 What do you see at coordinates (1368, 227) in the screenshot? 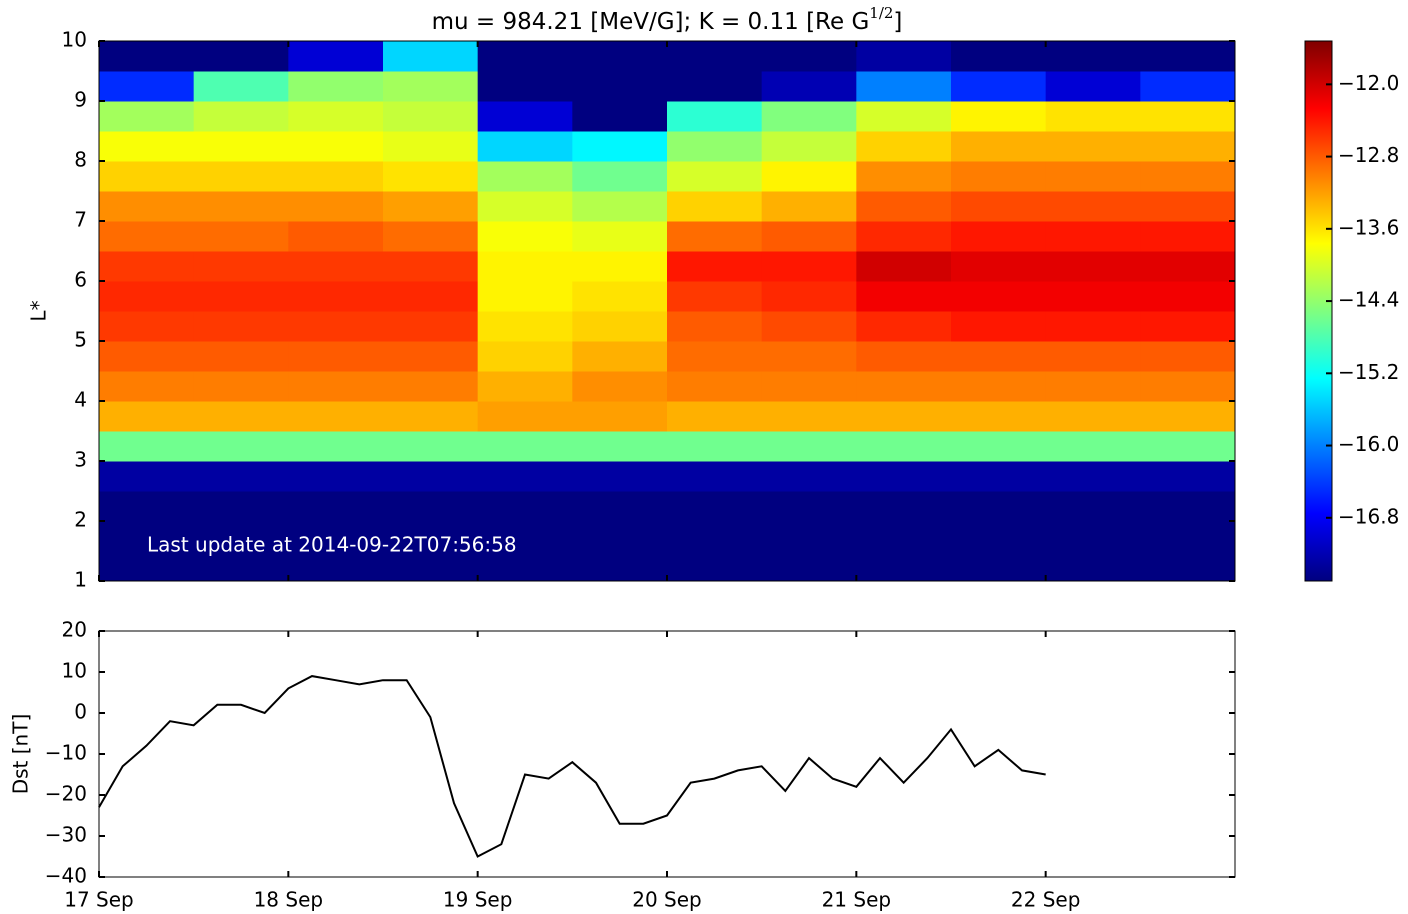
I see `colorbar-tick-label: −13.6` at bounding box center [1368, 227].